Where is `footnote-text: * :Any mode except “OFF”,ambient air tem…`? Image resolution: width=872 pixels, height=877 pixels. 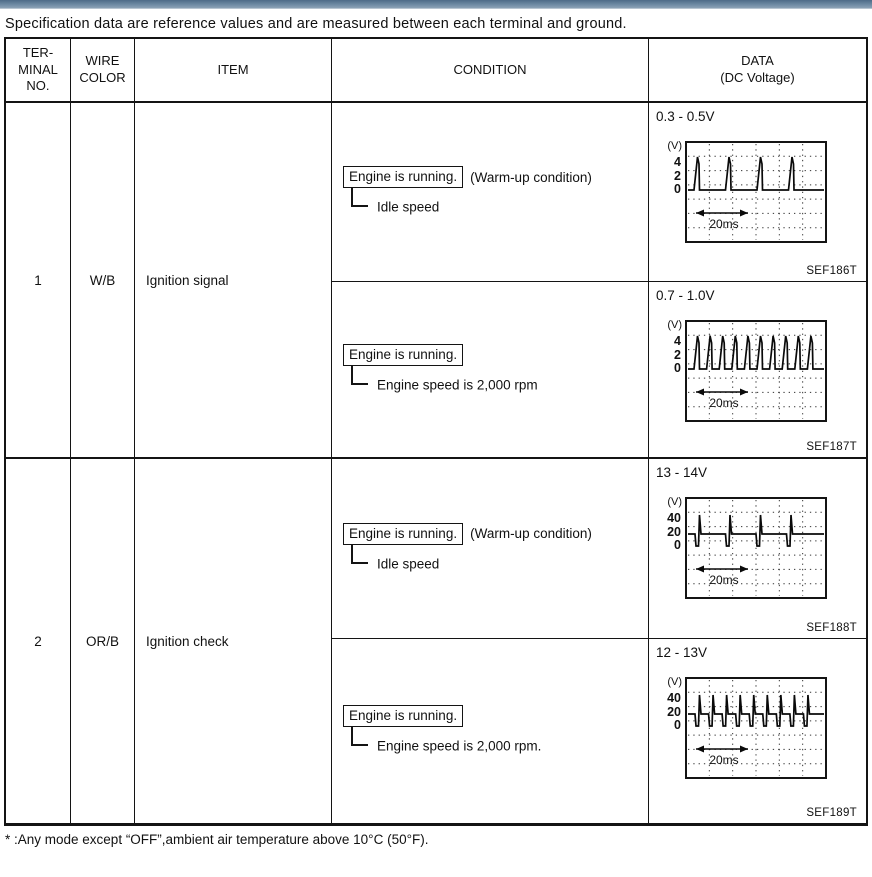
footnote-text: * :Any mode except “OFF”,ambient air tem… is located at coordinates (217, 839).